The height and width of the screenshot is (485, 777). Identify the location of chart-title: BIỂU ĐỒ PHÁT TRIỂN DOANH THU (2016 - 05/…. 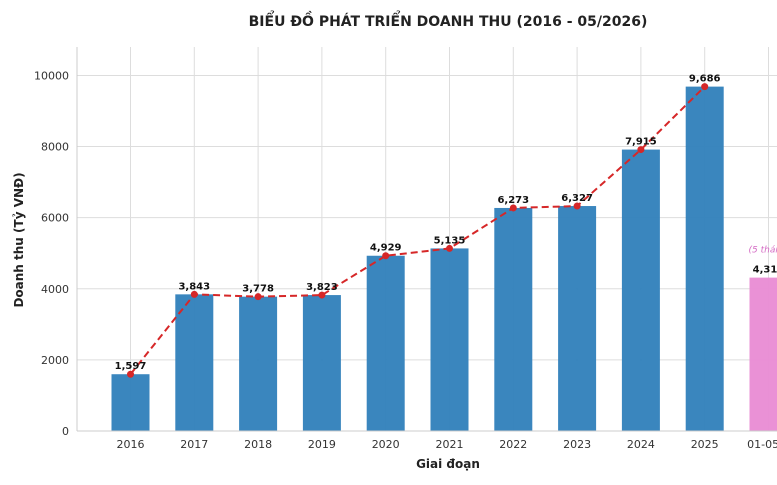
(448, 20).